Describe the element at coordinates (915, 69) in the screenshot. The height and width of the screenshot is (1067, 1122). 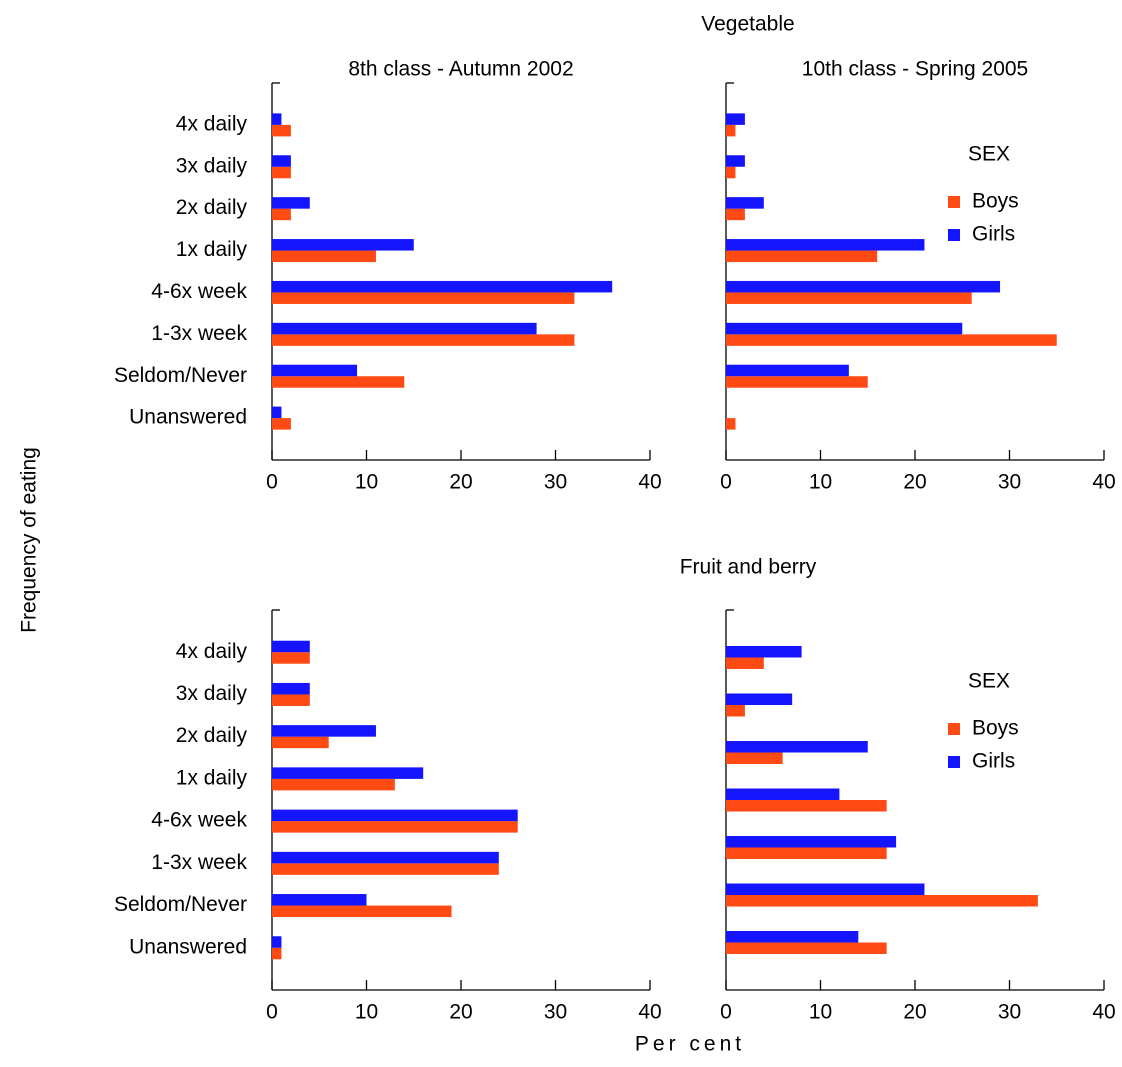
I see `chart-title: 10th class - Spring 2005` at that location.